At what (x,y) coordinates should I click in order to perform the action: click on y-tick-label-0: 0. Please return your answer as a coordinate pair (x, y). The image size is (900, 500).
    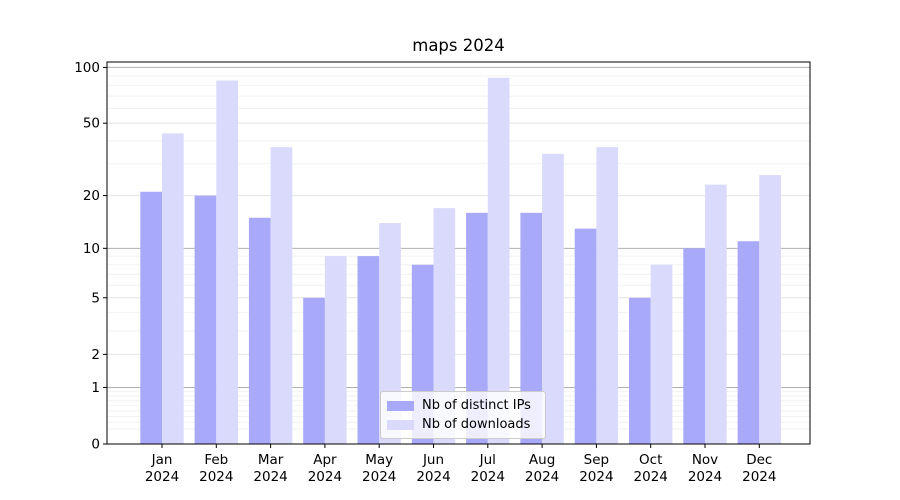
    Looking at the image, I should click on (95, 445).